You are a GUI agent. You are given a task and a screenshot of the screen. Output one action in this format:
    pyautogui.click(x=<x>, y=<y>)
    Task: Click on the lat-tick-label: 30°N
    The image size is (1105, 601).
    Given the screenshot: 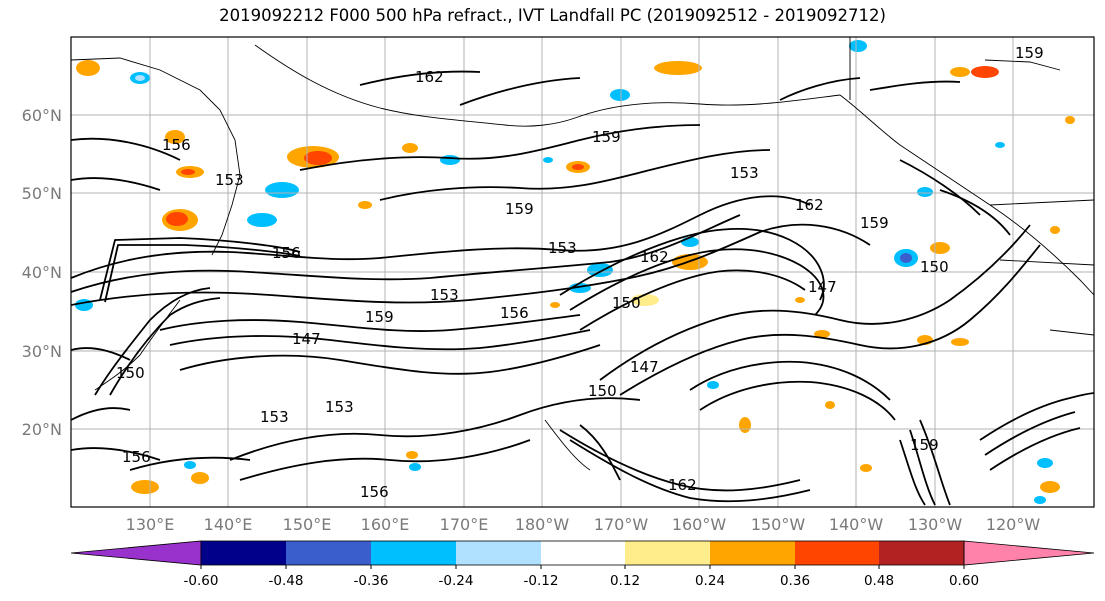 What is the action you would take?
    pyautogui.click(x=42, y=351)
    